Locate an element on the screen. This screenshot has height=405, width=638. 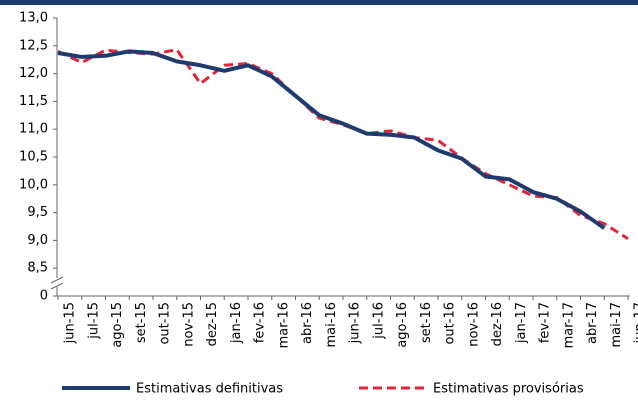
y-tick-label: 10,5 is located at coordinates (33, 157).